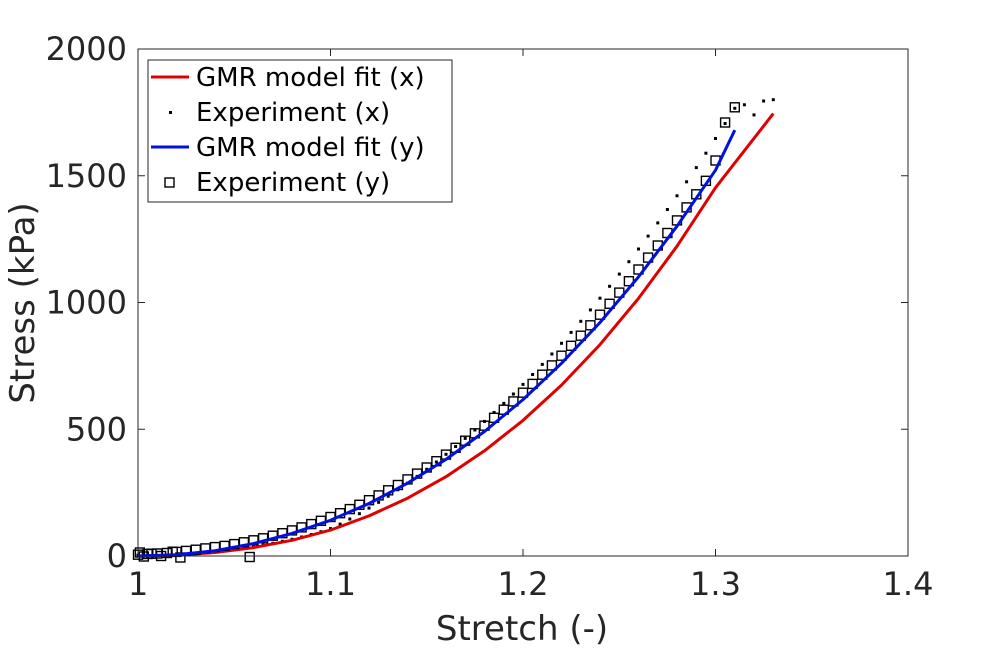  What do you see at coordinates (293, 113) in the screenshot?
I see `legend-label-experiment-x: Experiment (x)` at bounding box center [293, 113].